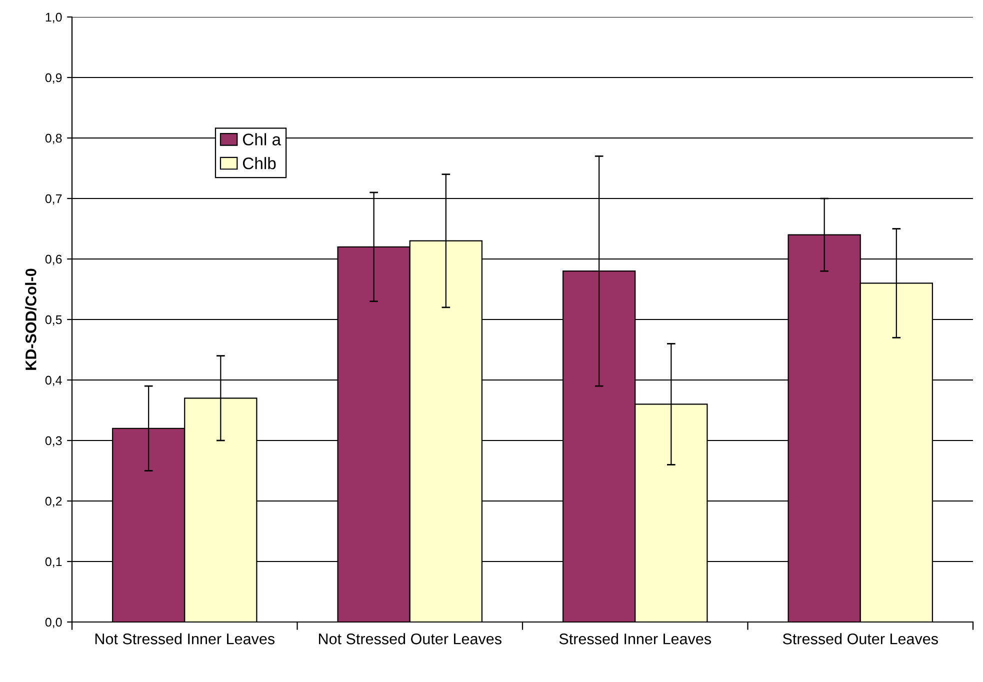 This screenshot has height=682, width=983. I want to click on legend-label: Chlb, so click(259, 163).